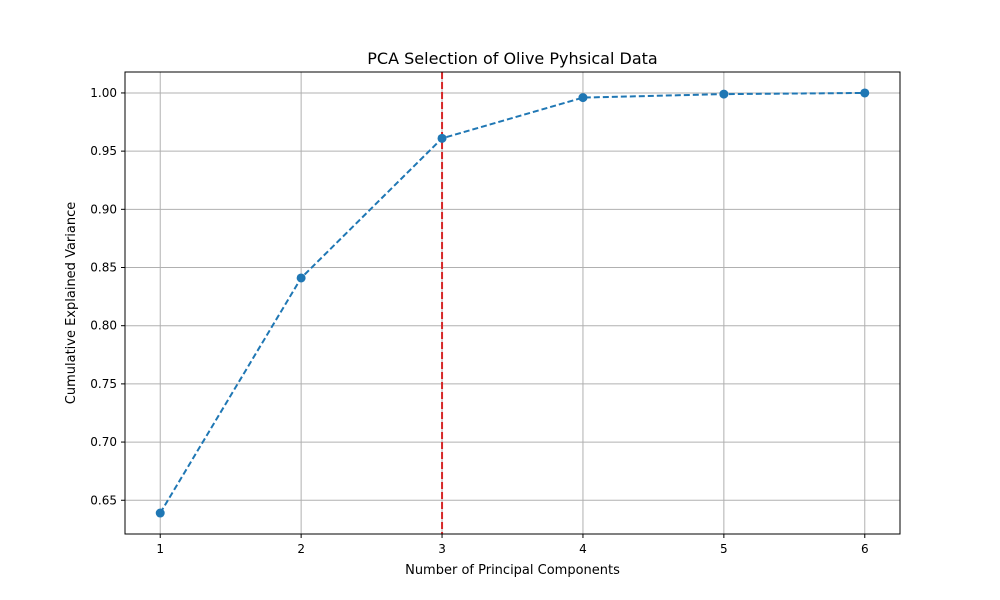 Image resolution: width=1000 pixels, height=600 pixels. Describe the element at coordinates (103, 384) in the screenshot. I see `y-tick-label: 0.75` at that location.